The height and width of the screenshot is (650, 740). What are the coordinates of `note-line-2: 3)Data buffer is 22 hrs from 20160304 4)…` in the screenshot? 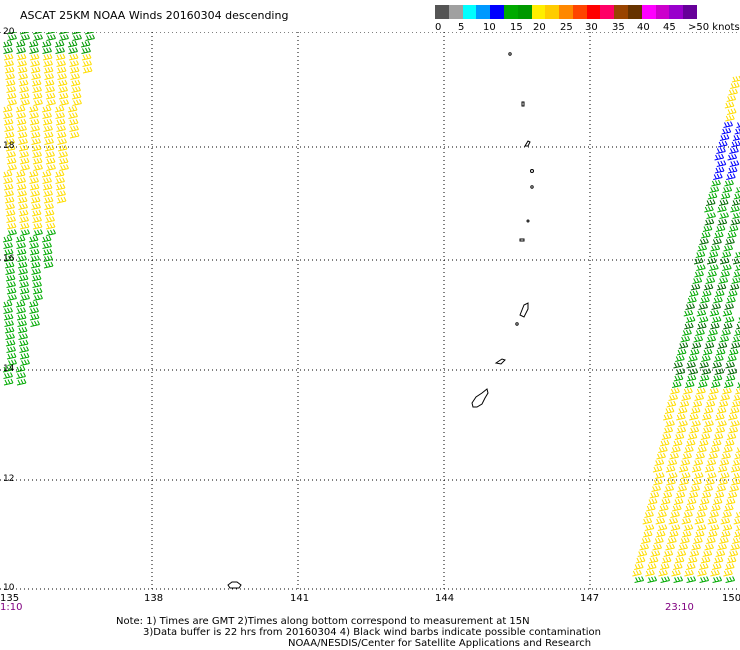 It's located at (372, 632).